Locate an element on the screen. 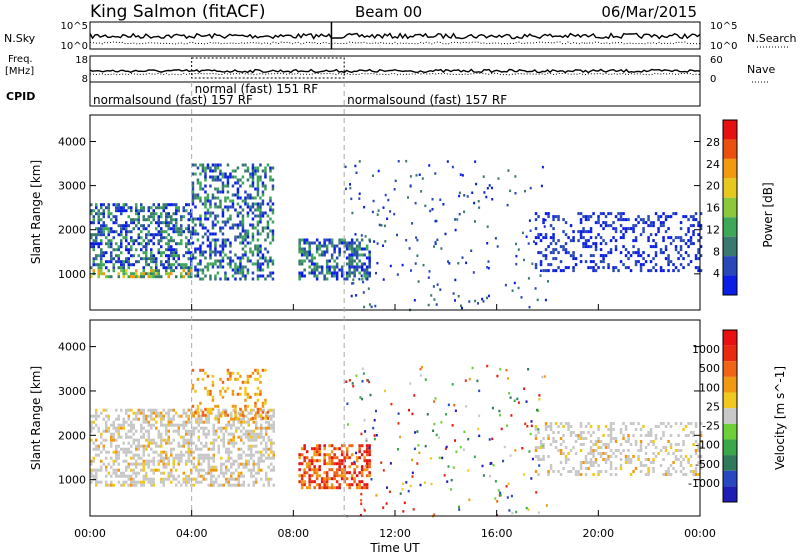  x-tick-label: 04:00 is located at coordinates (192, 533).